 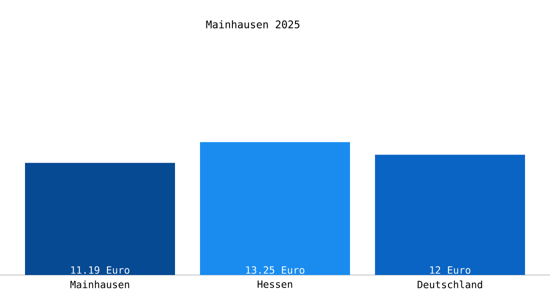 I want to click on data-label: 12 Euro, so click(x=450, y=270).